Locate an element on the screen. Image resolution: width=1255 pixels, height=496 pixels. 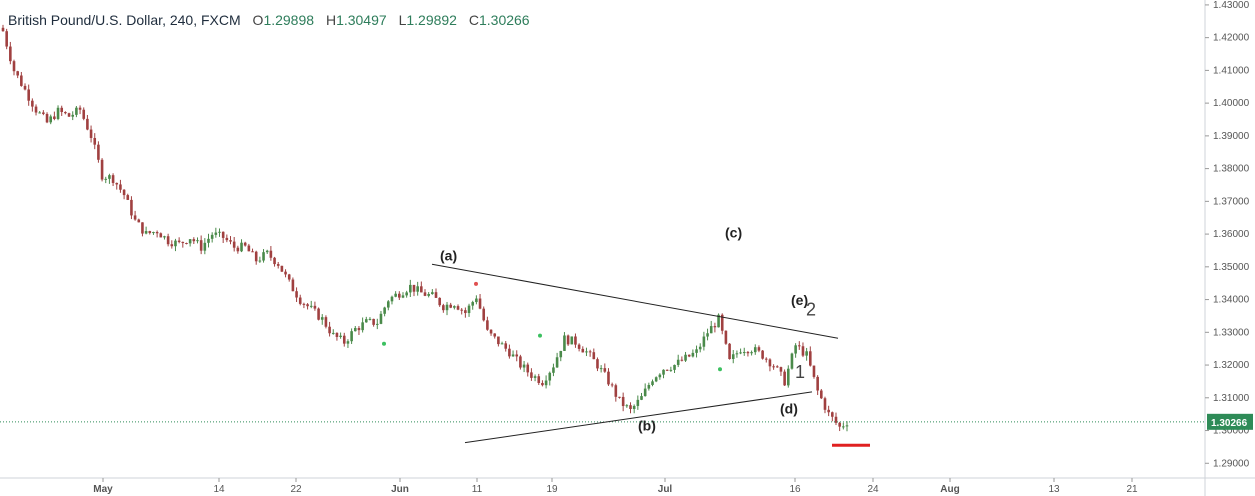
current-price-label: 1.30266 is located at coordinates (1229, 423).